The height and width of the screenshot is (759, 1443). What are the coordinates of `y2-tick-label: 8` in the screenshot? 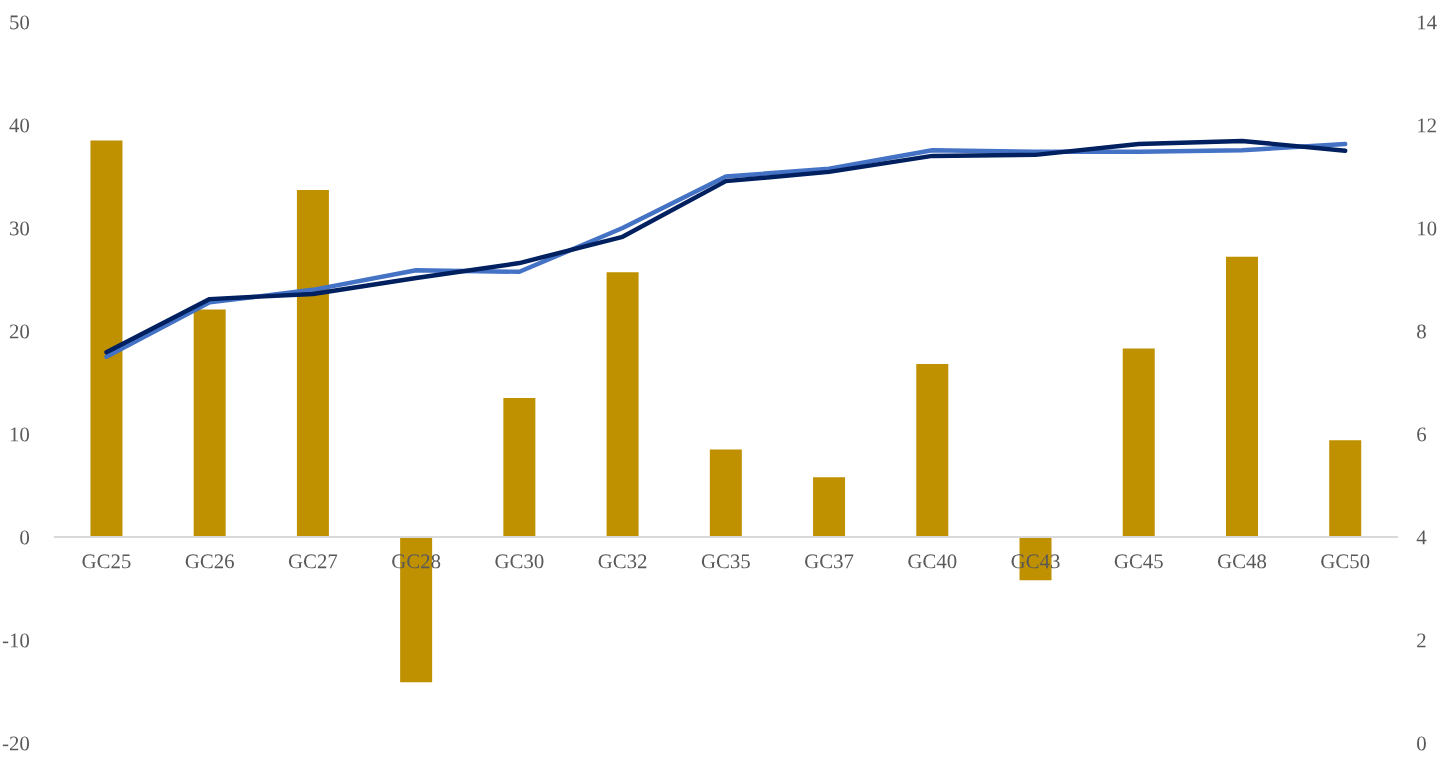 It's located at (1421, 331).